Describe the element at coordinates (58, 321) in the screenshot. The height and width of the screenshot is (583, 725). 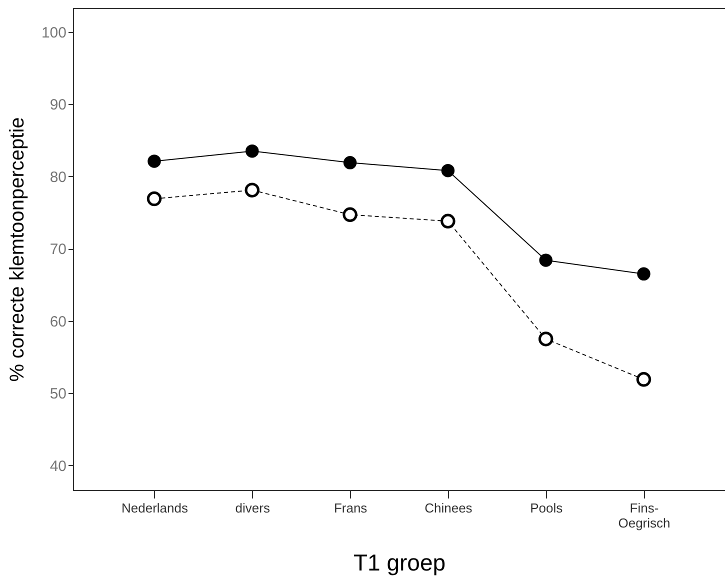
I see `y-tick-label: 60` at that location.